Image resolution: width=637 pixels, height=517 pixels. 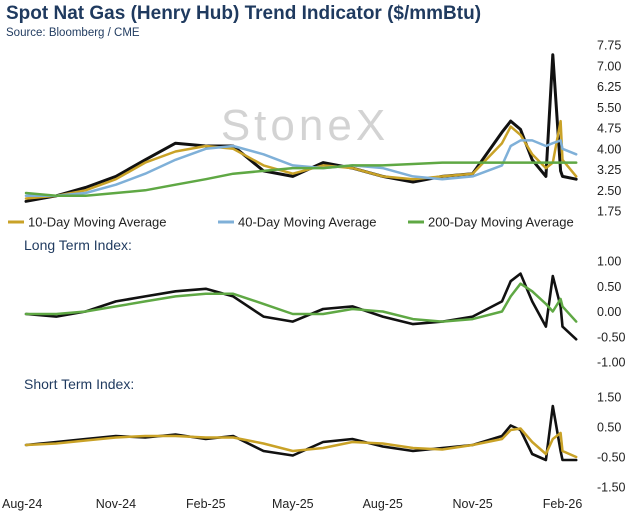 I want to click on y-tick-label: 1.75, so click(x=609, y=212).